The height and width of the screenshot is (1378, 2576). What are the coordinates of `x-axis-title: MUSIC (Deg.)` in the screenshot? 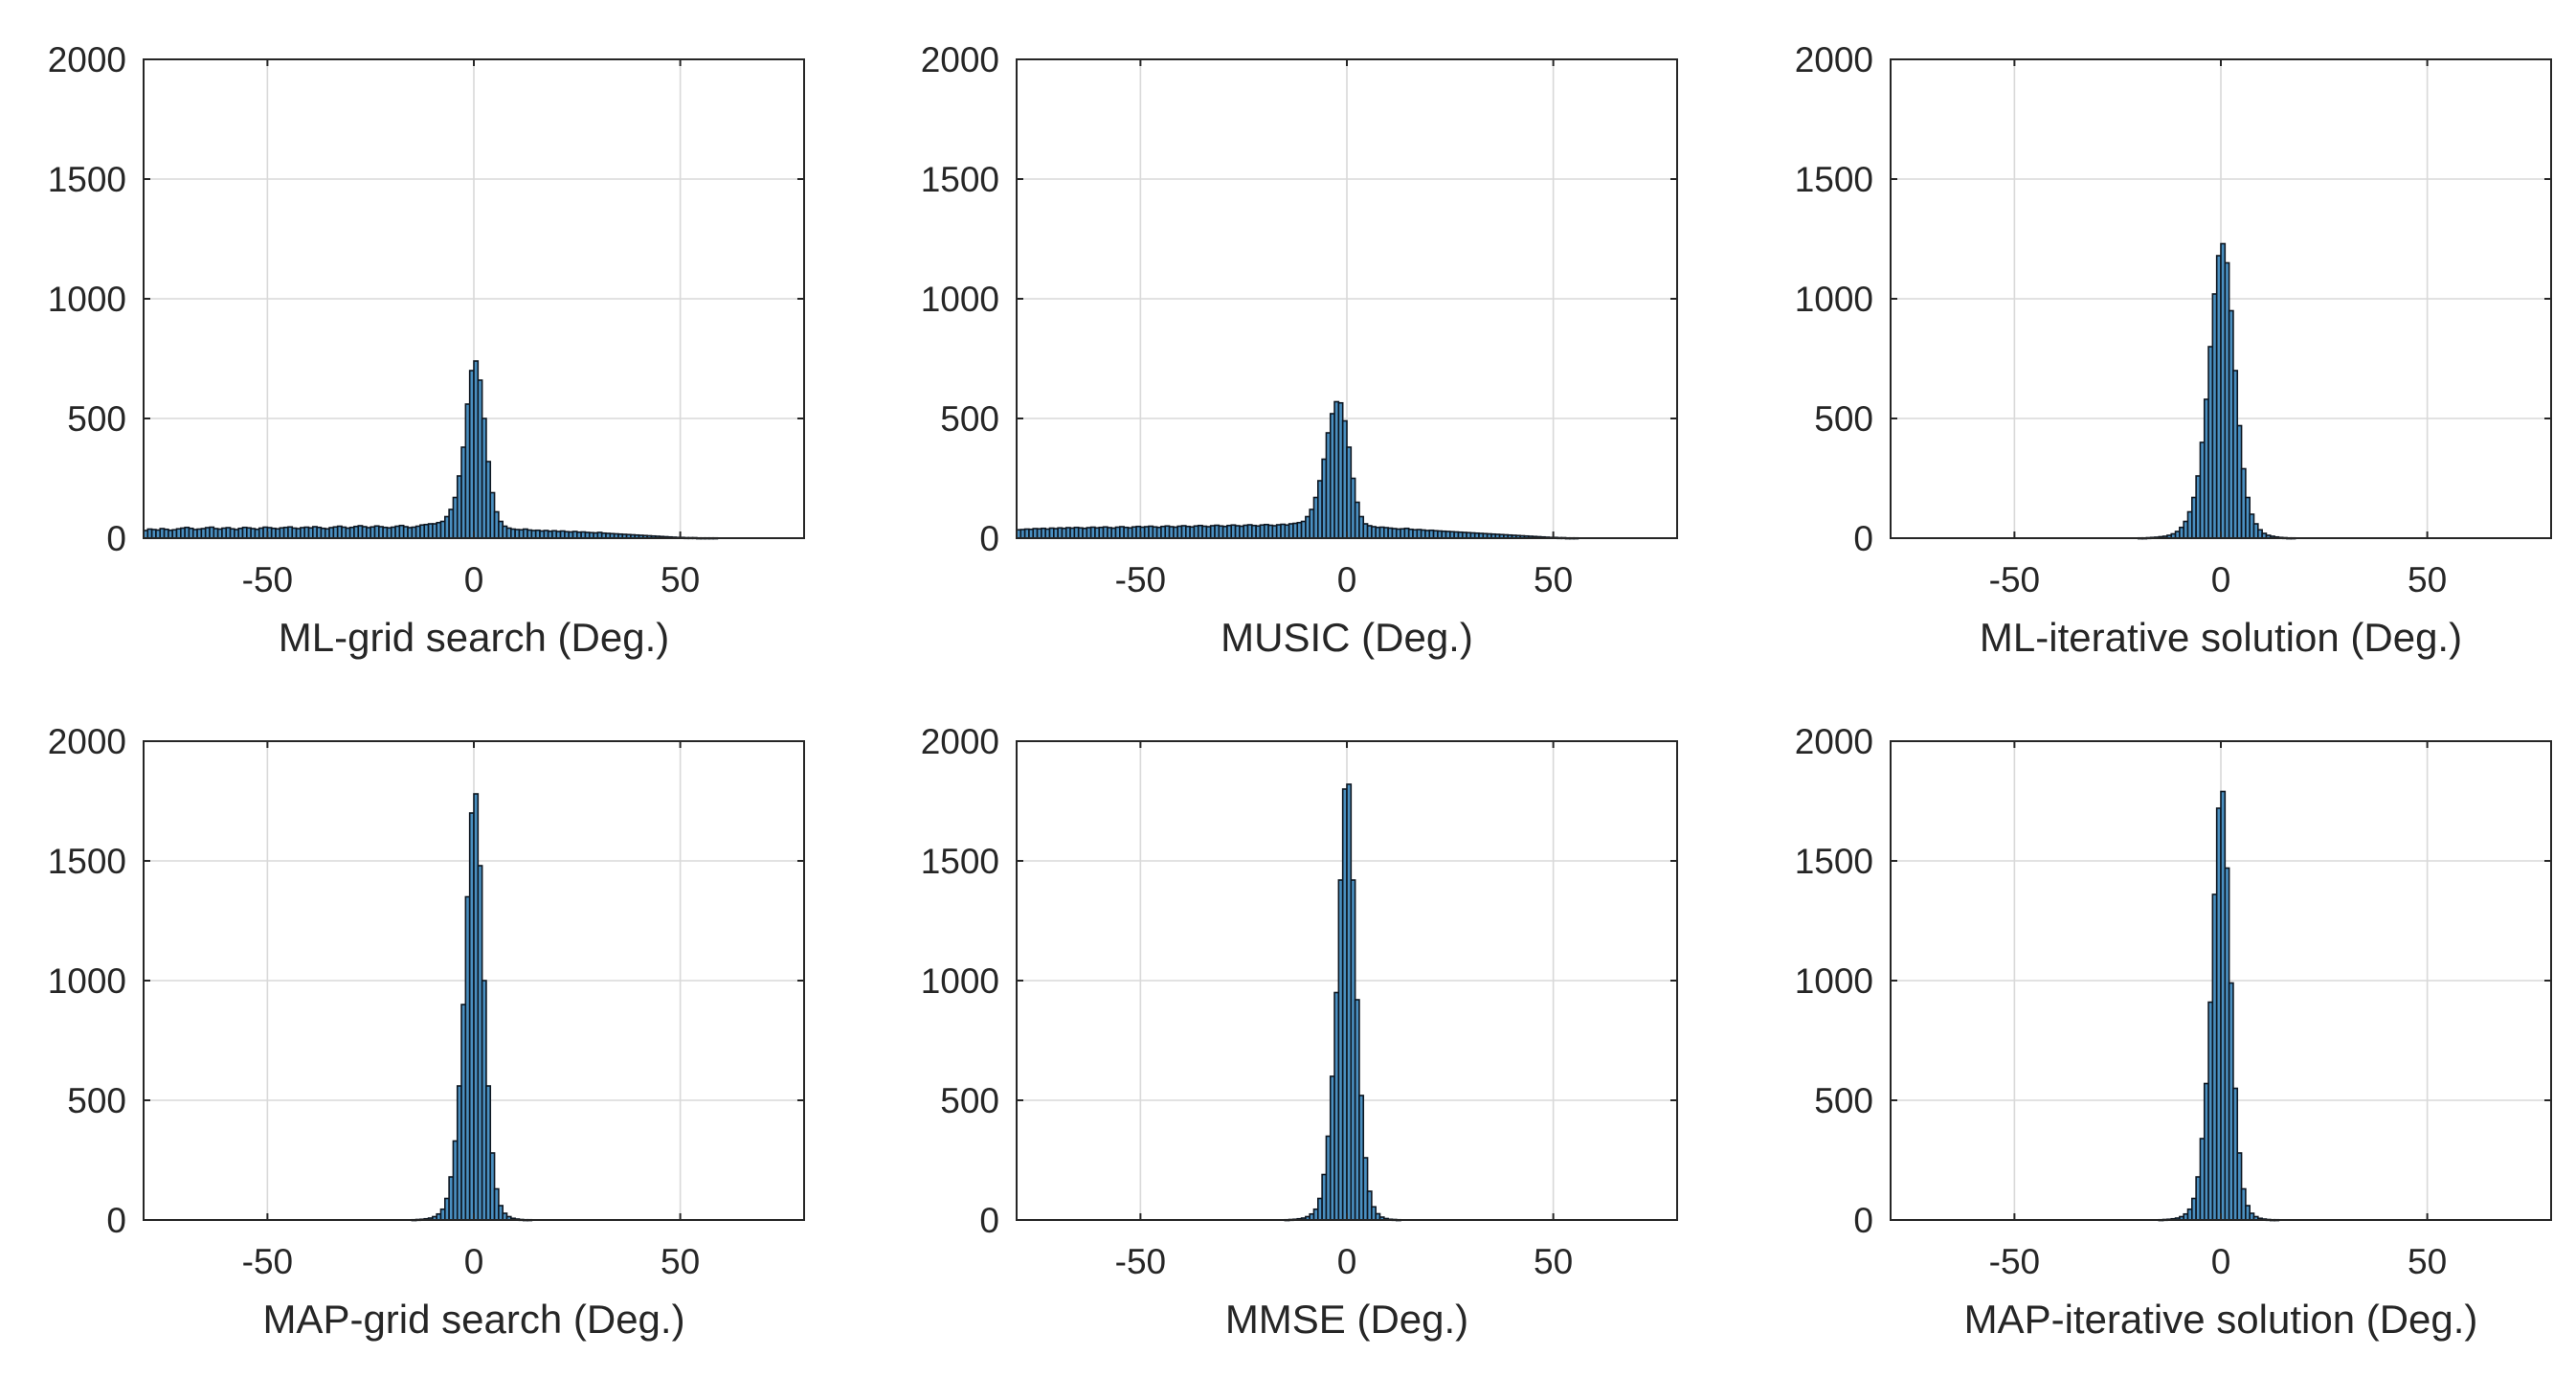 It's located at (1347, 637).